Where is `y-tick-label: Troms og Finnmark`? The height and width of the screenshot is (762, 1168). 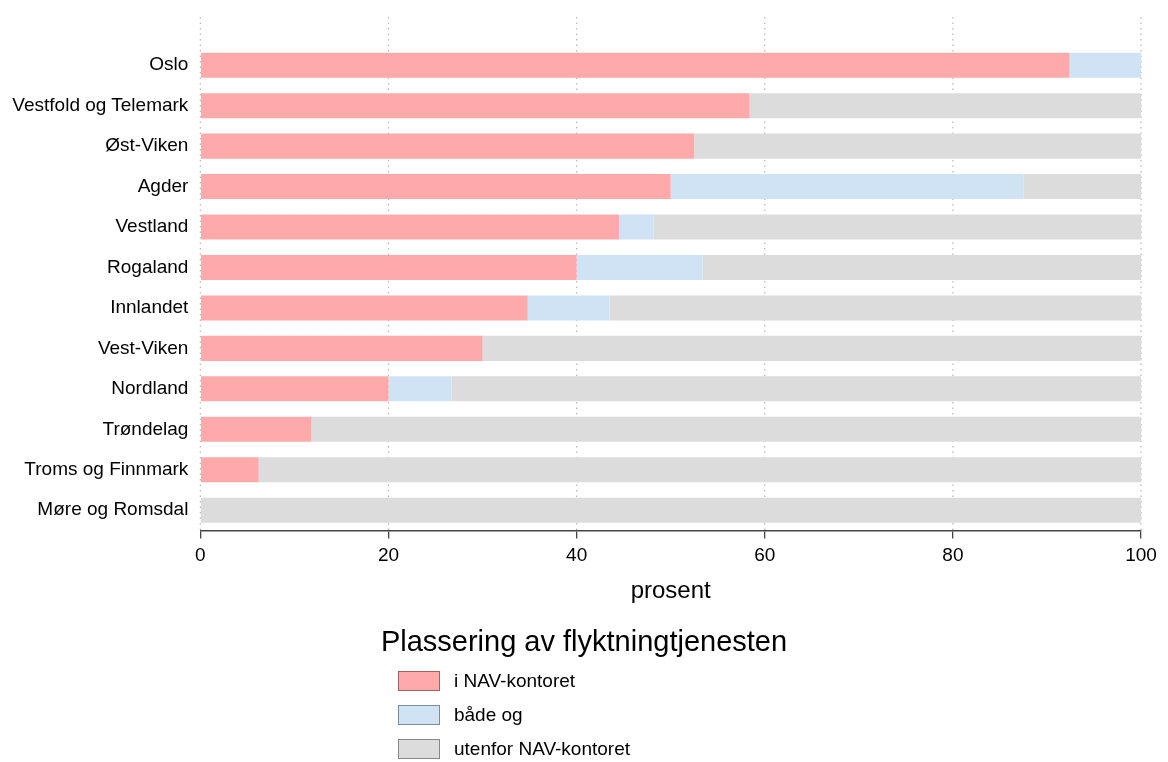
y-tick-label: Troms og Finnmark is located at coordinates (106, 468).